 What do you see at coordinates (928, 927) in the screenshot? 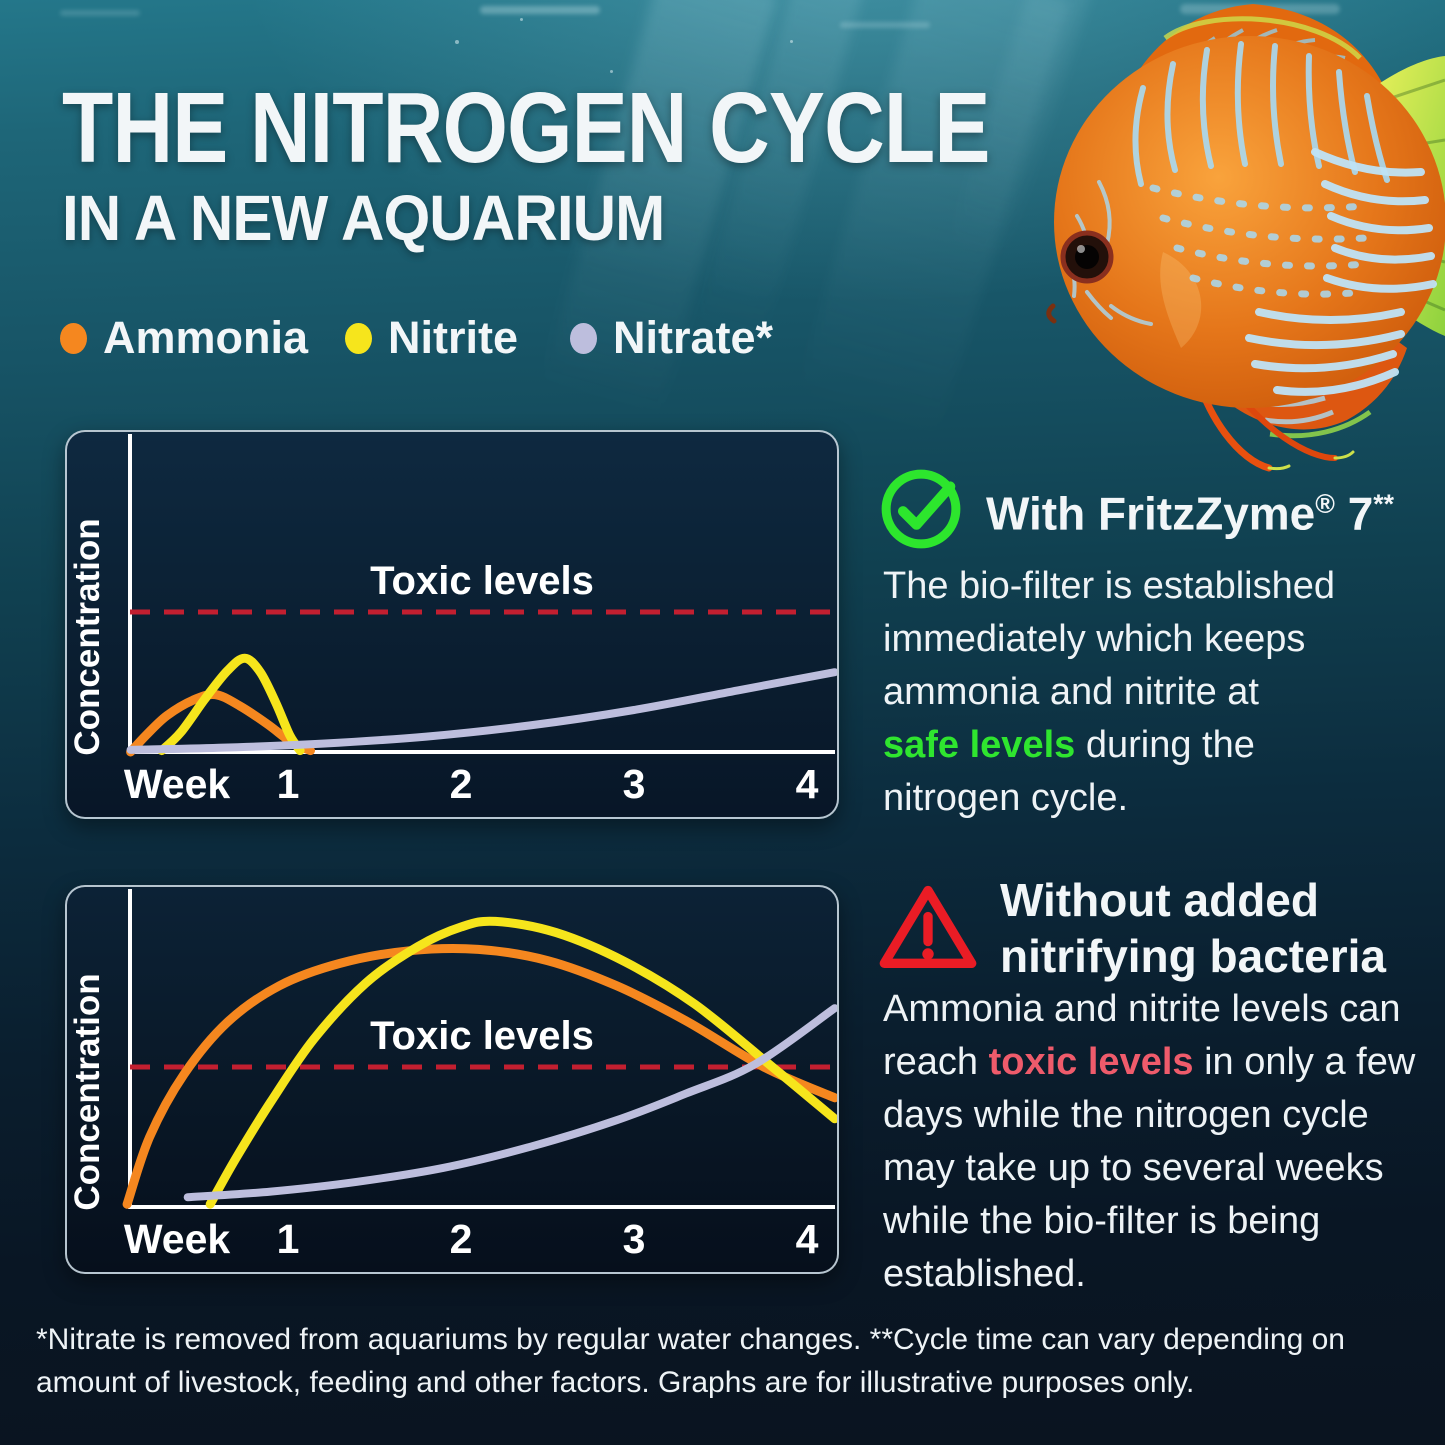
I see `warning-triangle-icon` at bounding box center [928, 927].